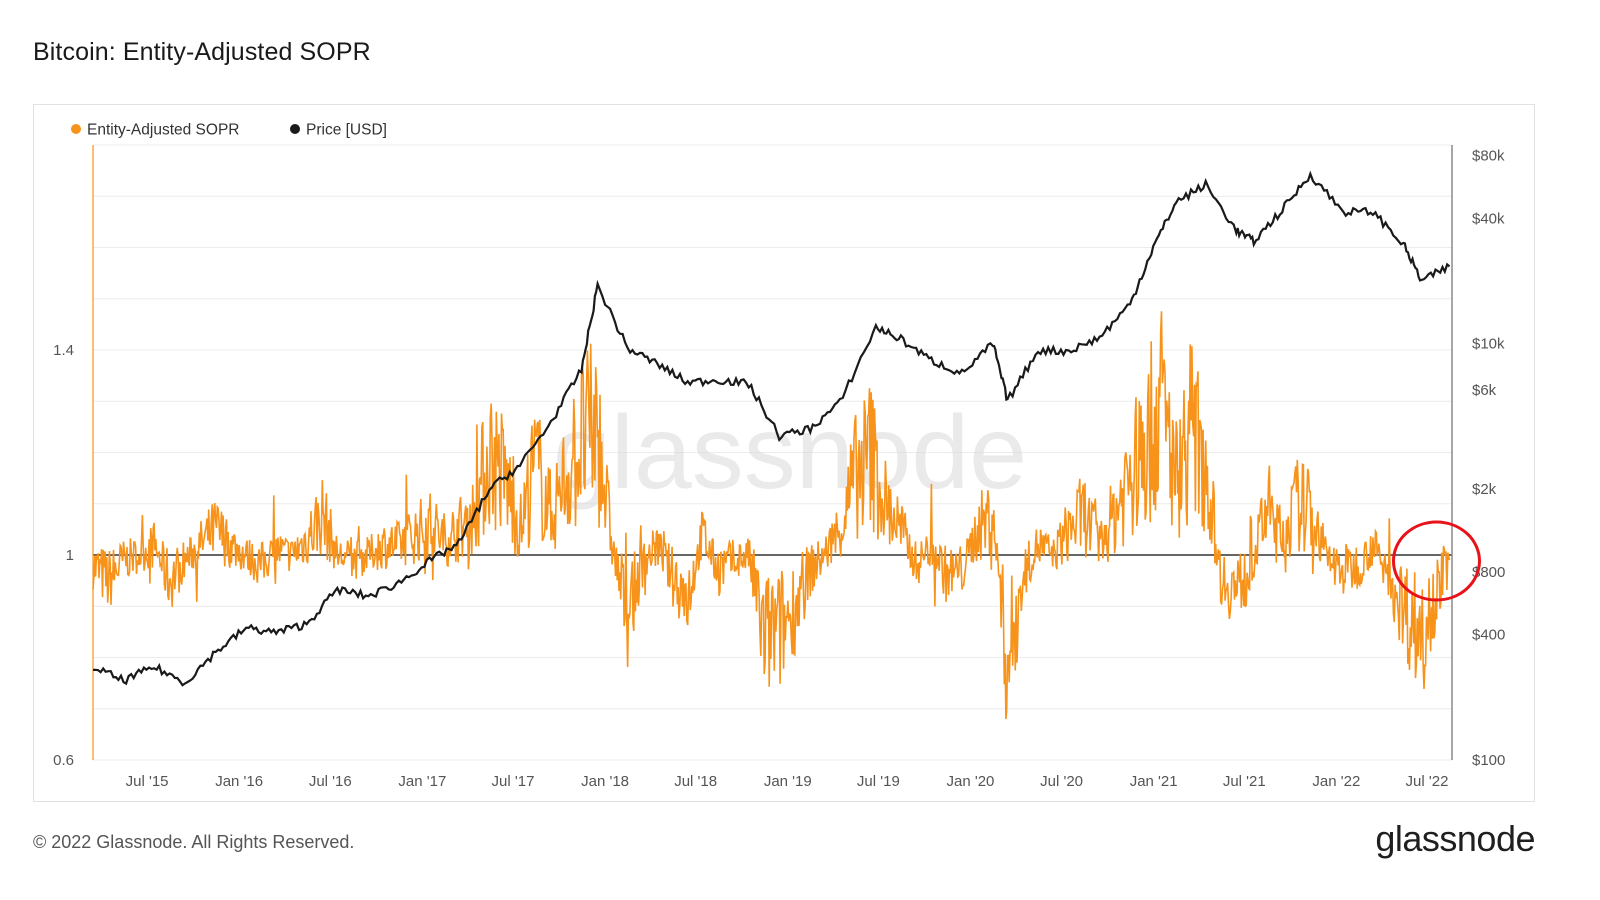 This screenshot has width=1600, height=900. I want to click on right-tick-label: $10k, so click(1488, 344).